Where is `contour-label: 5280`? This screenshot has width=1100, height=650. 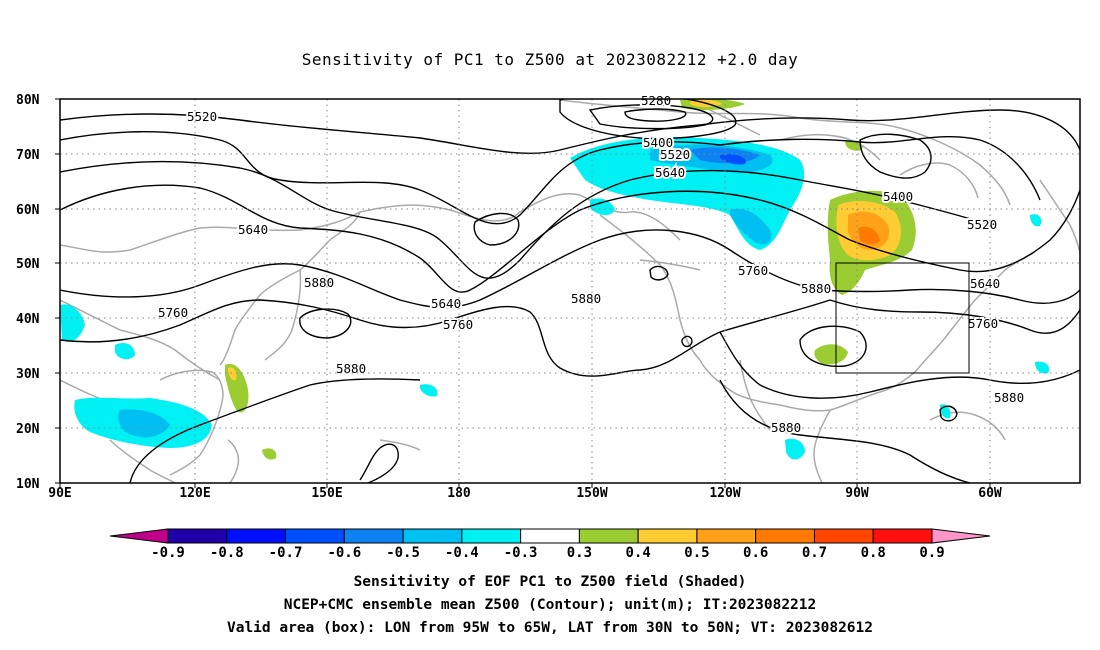 contour-label: 5280 is located at coordinates (656, 100).